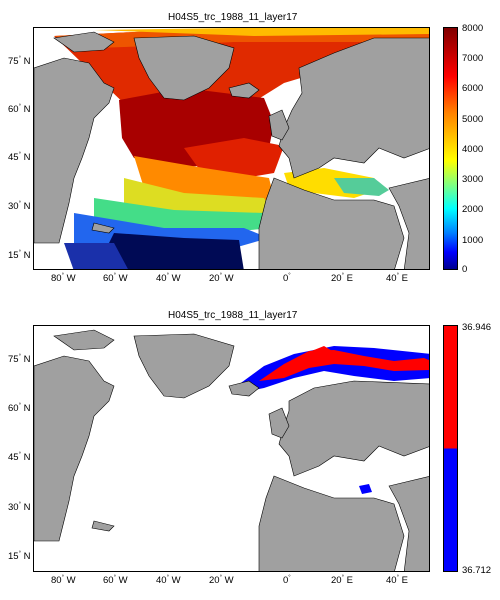  I want to click on map2-lon-tick-80w: 80° W, so click(63, 581).